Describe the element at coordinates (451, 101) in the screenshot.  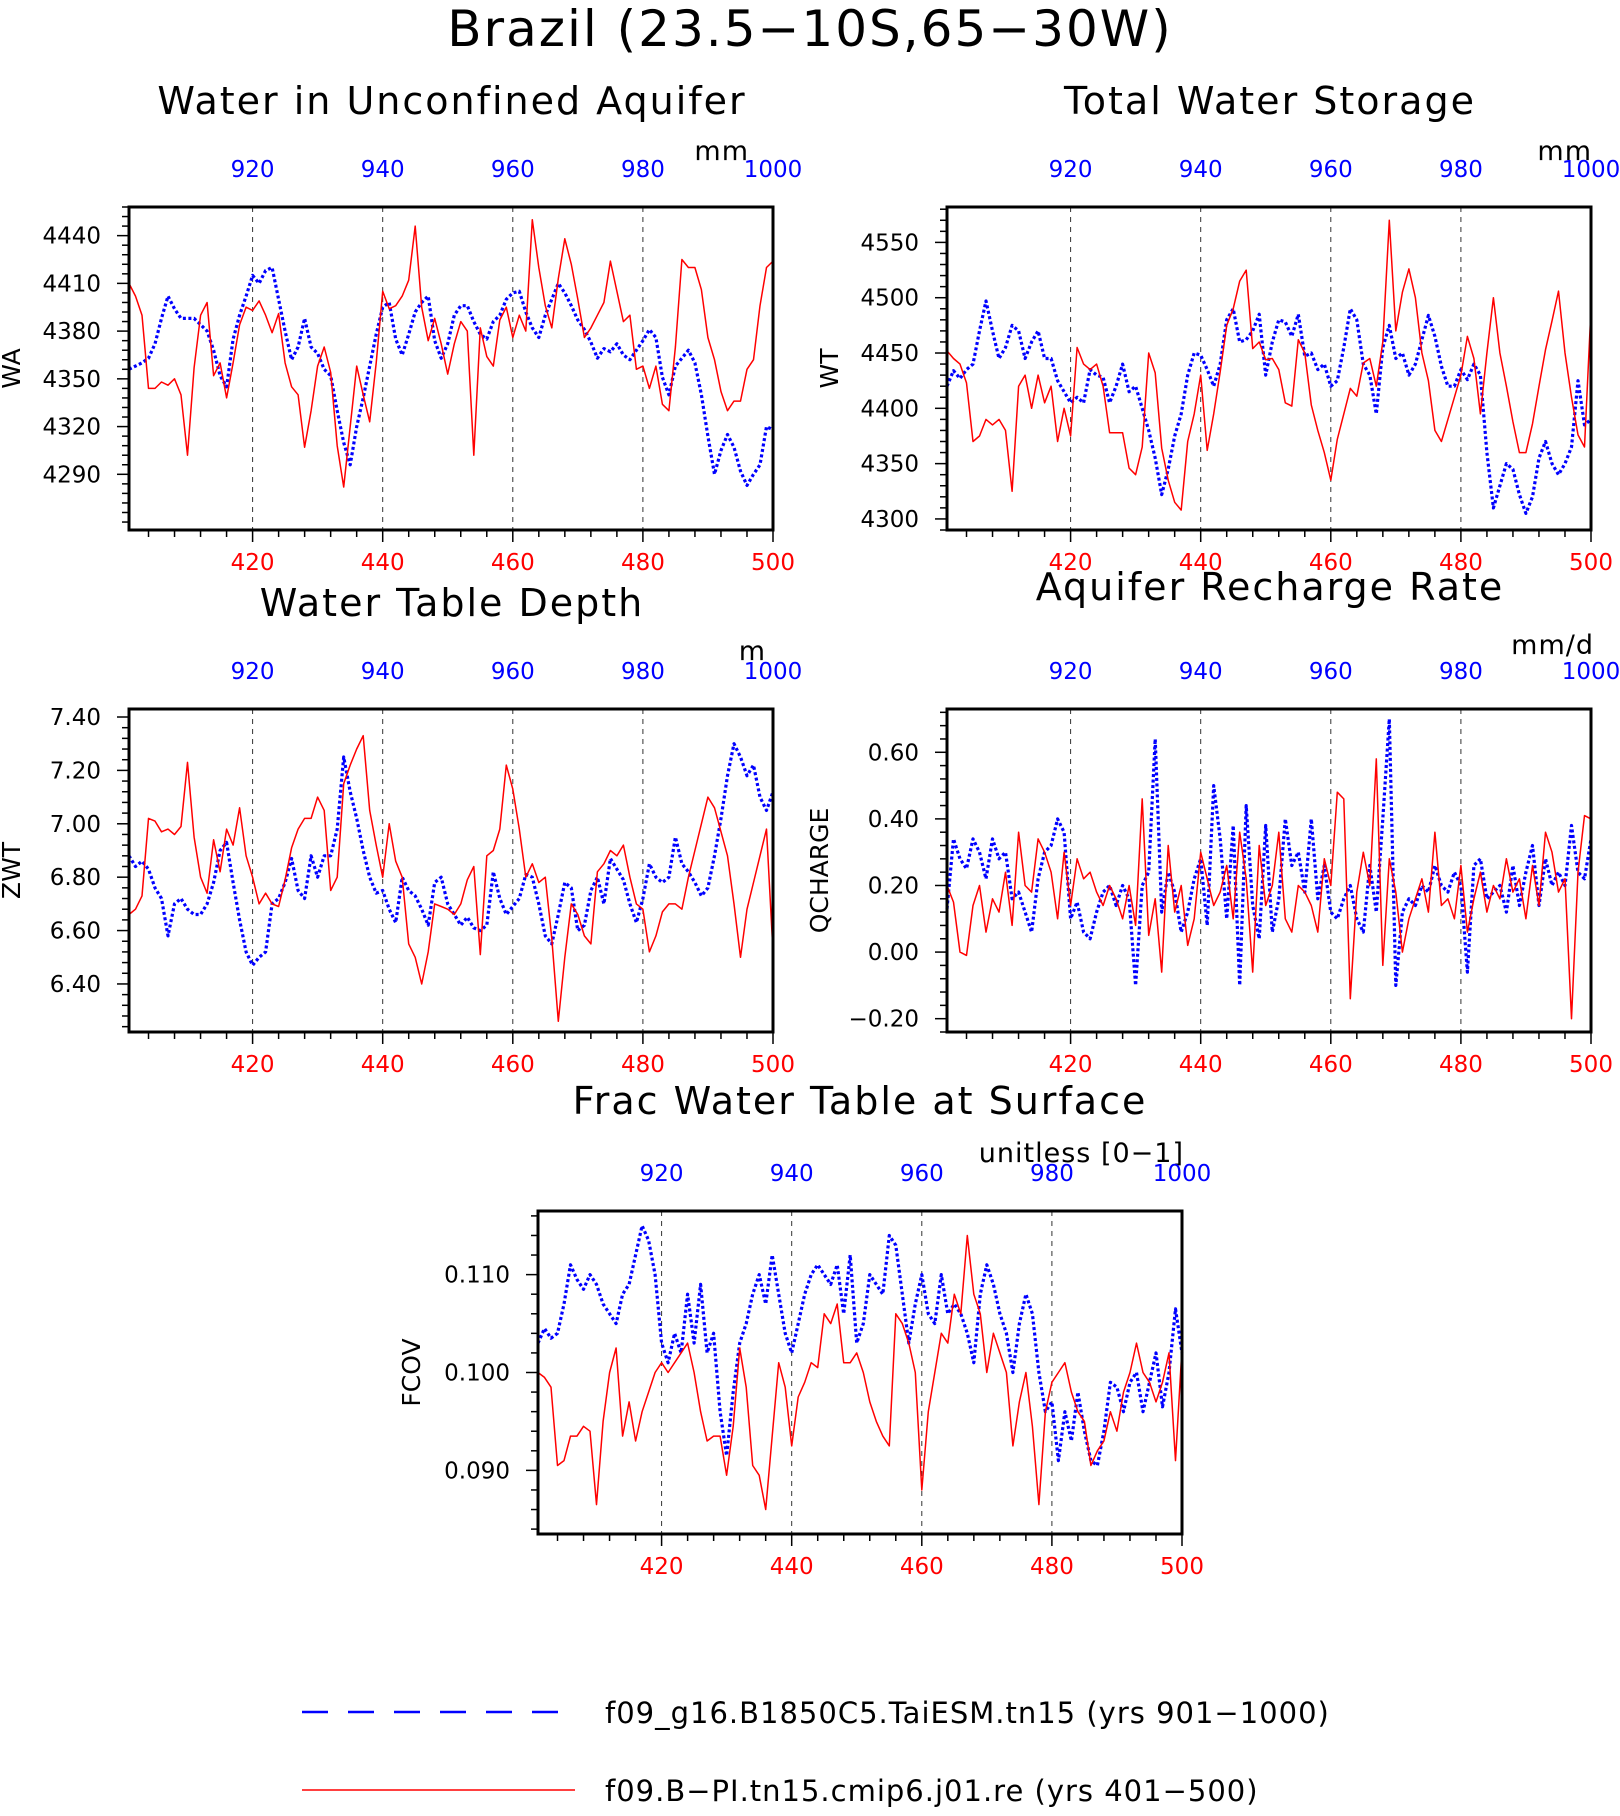
I see `panel-title: Water in Unconfined Aquifer` at that location.